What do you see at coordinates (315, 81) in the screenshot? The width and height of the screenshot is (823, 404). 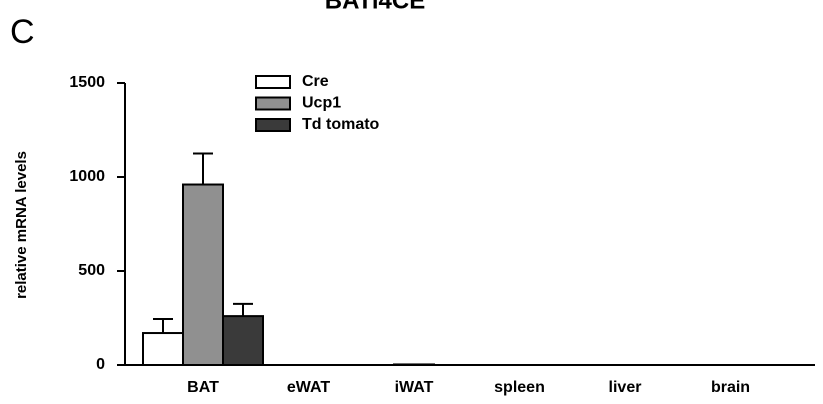 I see `legend-label: Cre` at bounding box center [315, 81].